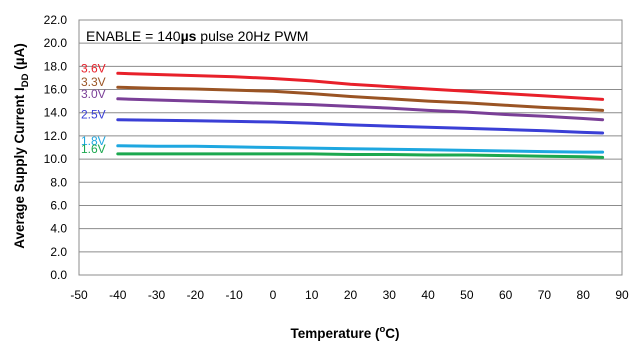 The image size is (632, 347). What do you see at coordinates (390, 295) in the screenshot?
I see `x-tick-label: 30` at bounding box center [390, 295].